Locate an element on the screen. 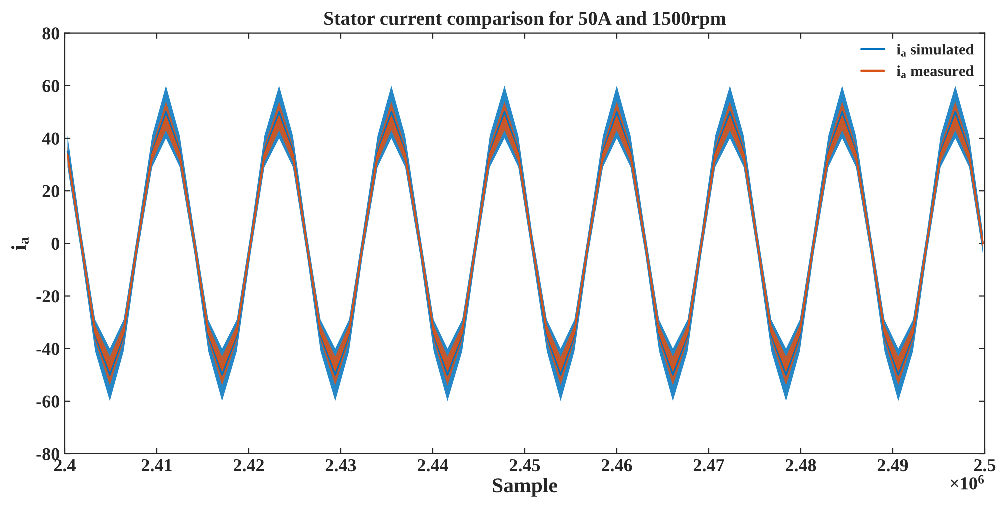  x-tick-label: 2.48 is located at coordinates (801, 465).